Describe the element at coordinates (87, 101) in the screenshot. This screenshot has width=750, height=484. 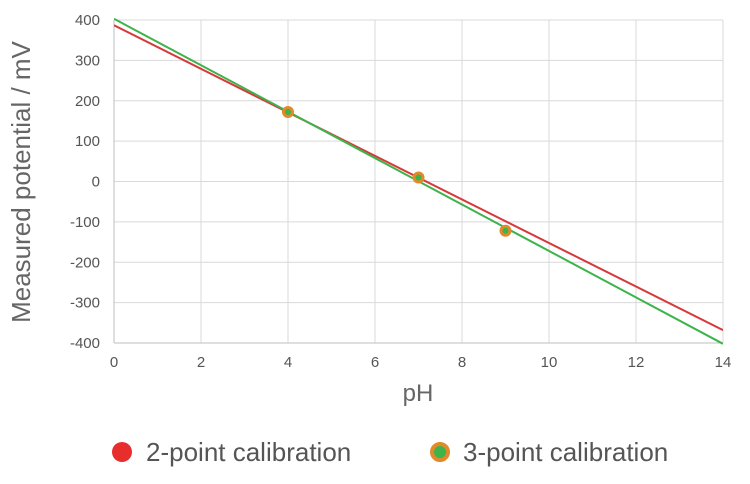
I see `y-tick-label: 200` at that location.